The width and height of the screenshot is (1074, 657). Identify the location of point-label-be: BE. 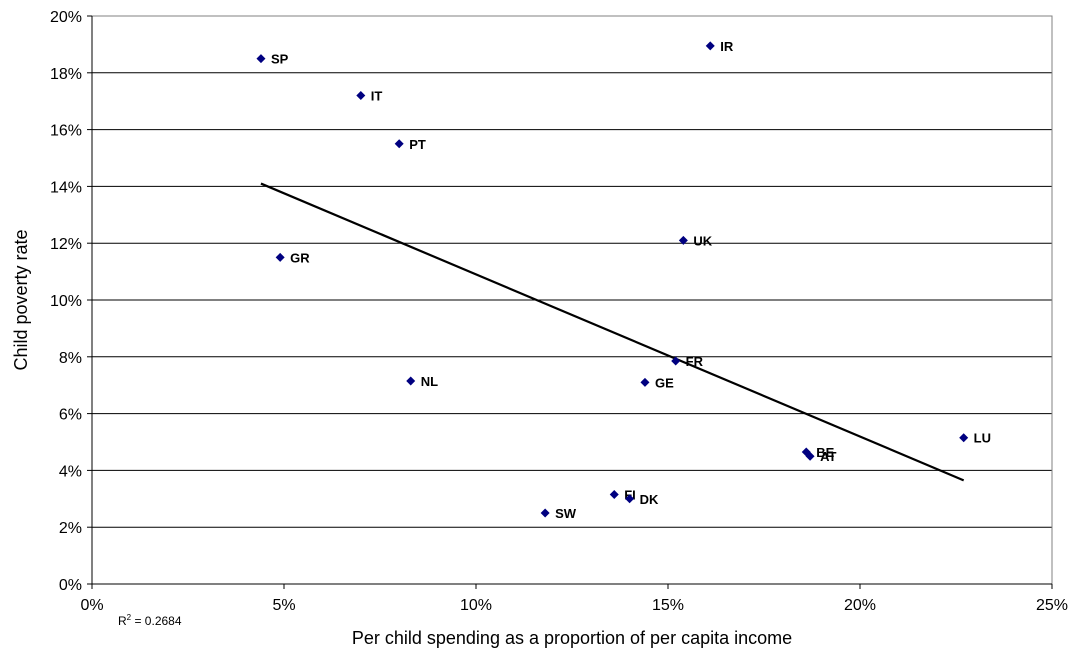
(825, 452).